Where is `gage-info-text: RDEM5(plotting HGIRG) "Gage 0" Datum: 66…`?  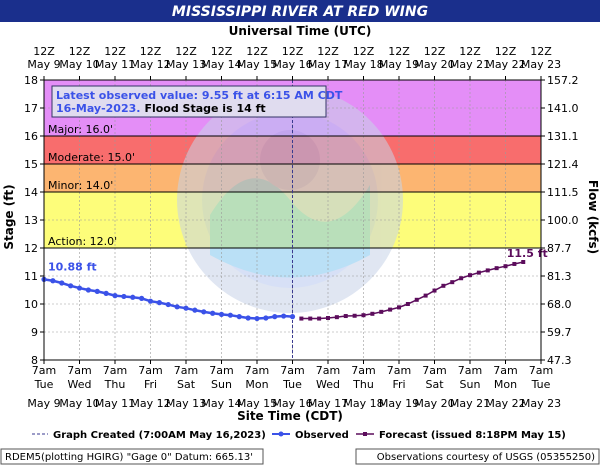
gage-info-text: RDEM5(plotting HGIRG) "Gage 0" Datum: 66… is located at coordinates (129, 457).